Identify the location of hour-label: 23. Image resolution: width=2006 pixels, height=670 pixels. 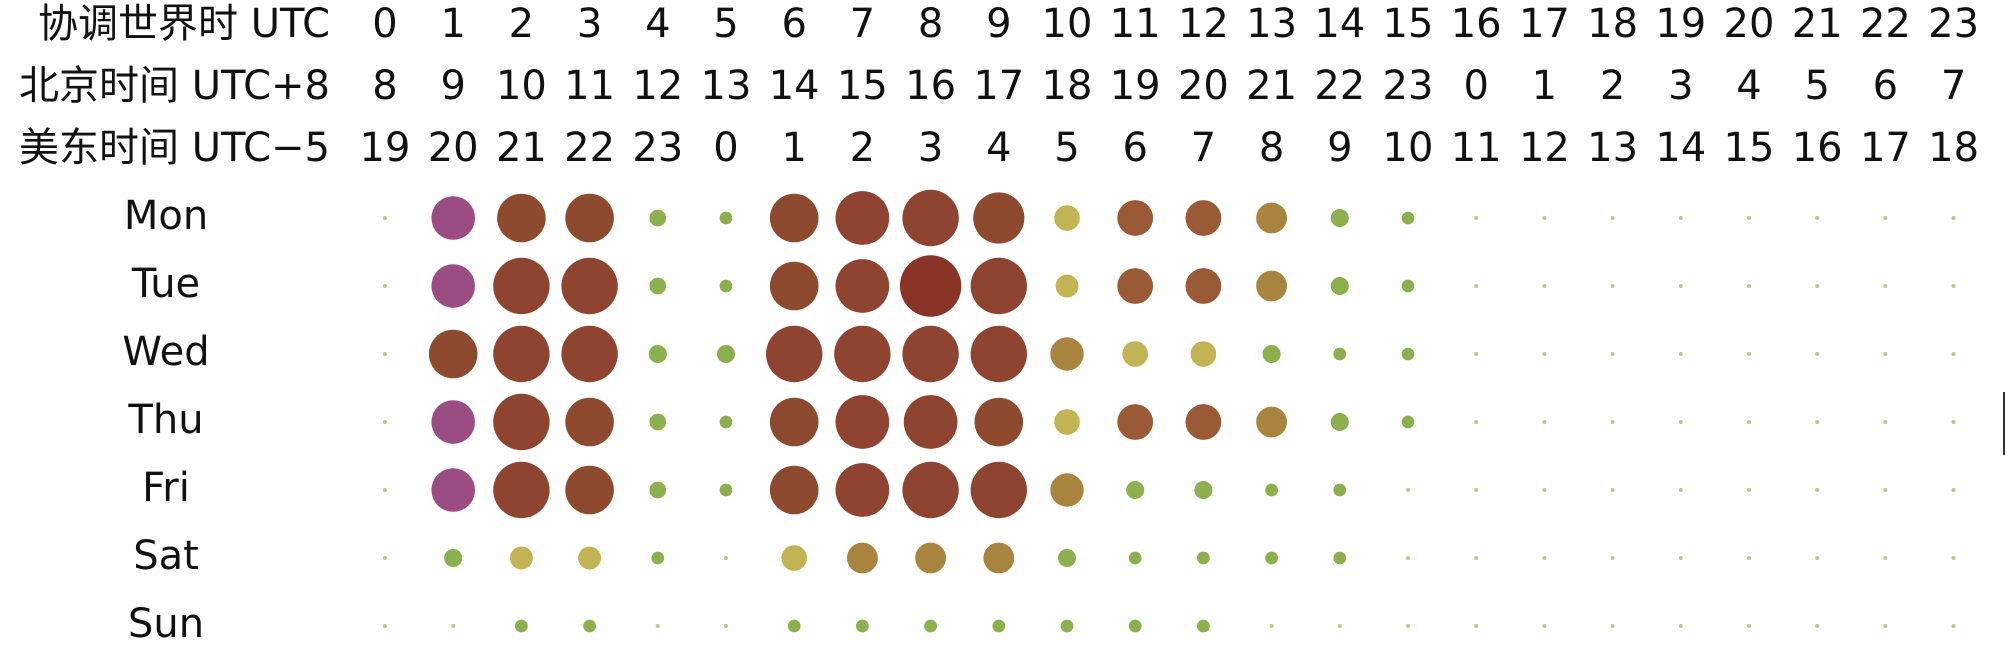
(657, 148).